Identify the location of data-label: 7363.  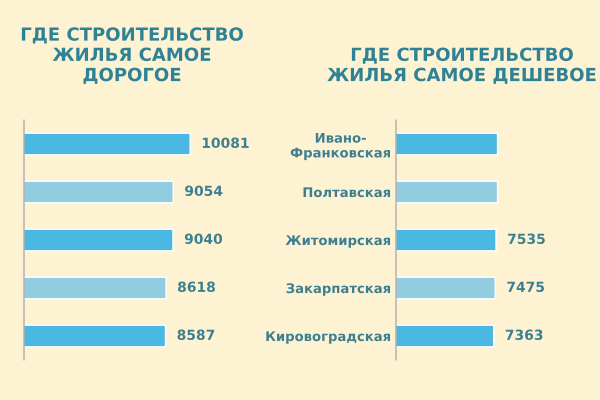
(524, 335).